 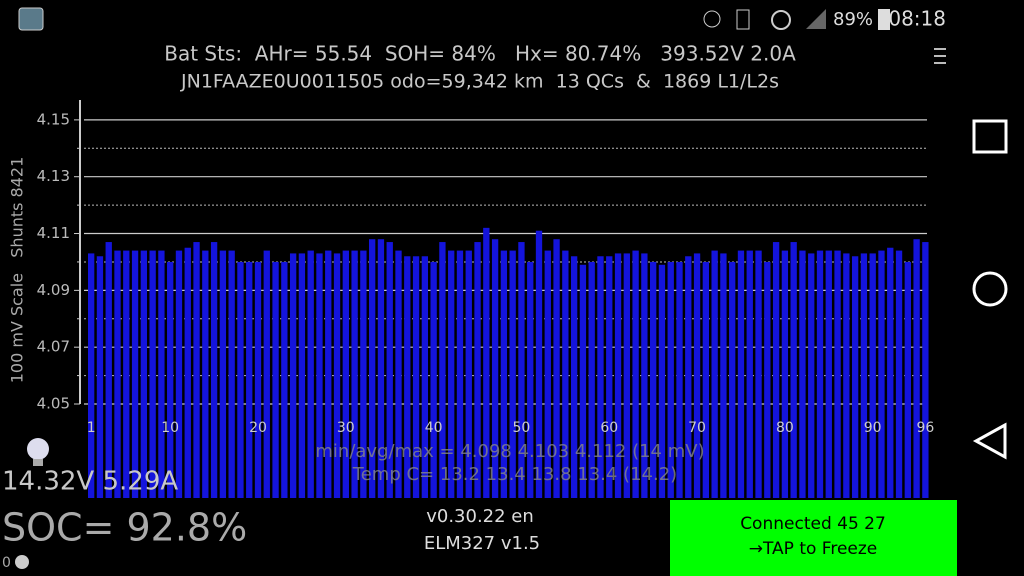 I want to click on back-button, so click(x=989, y=441).